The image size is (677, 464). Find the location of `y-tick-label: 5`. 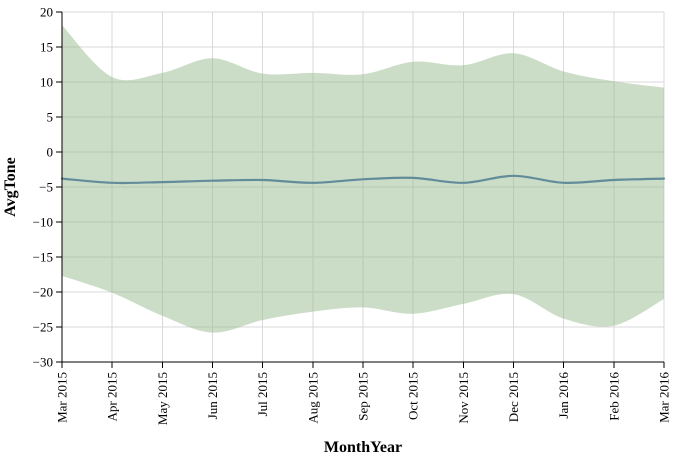

y-tick-label: 5 is located at coordinates (50, 117).